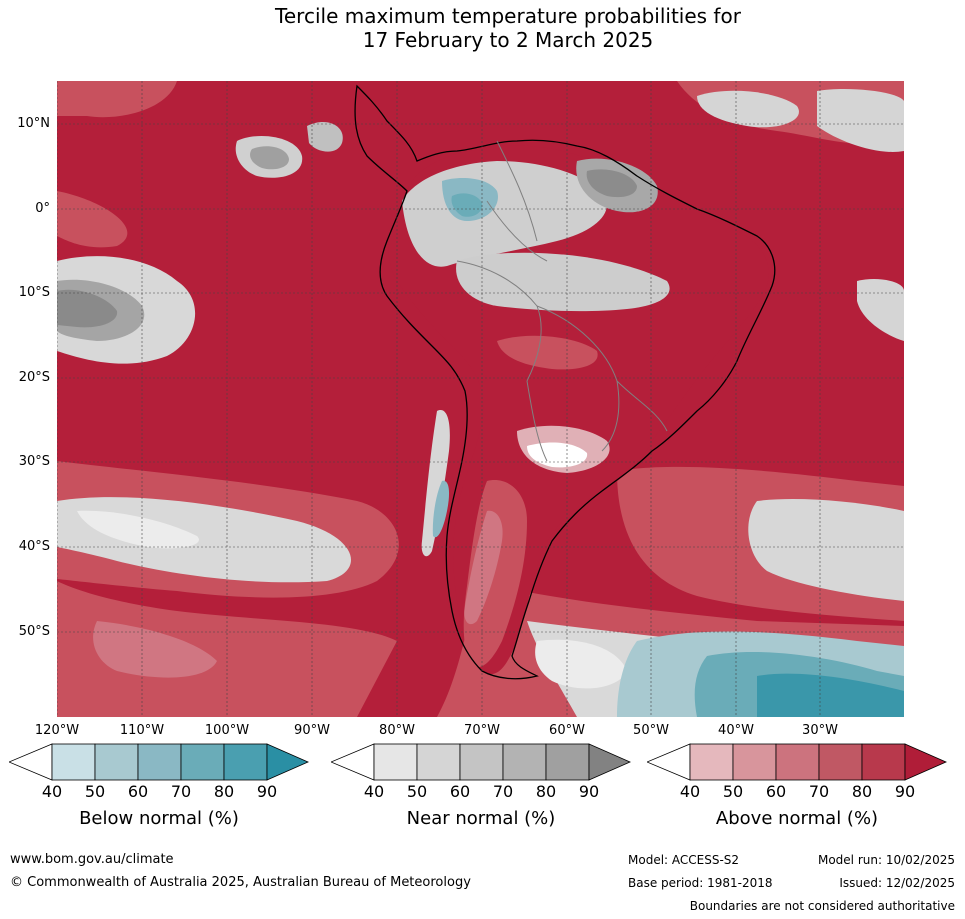  Describe the element at coordinates (159, 818) in the screenshot. I see `colorbar-below-title: Below normal (%)` at that location.